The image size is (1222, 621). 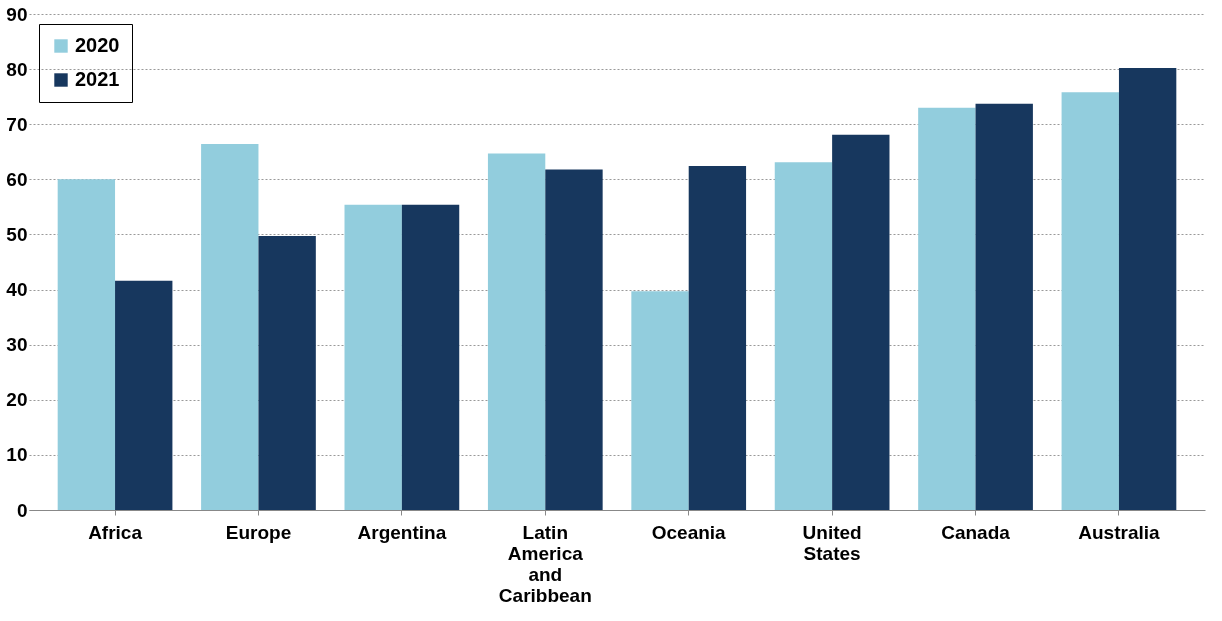 What do you see at coordinates (17, 290) in the screenshot?
I see `y-tick-label: 40` at bounding box center [17, 290].